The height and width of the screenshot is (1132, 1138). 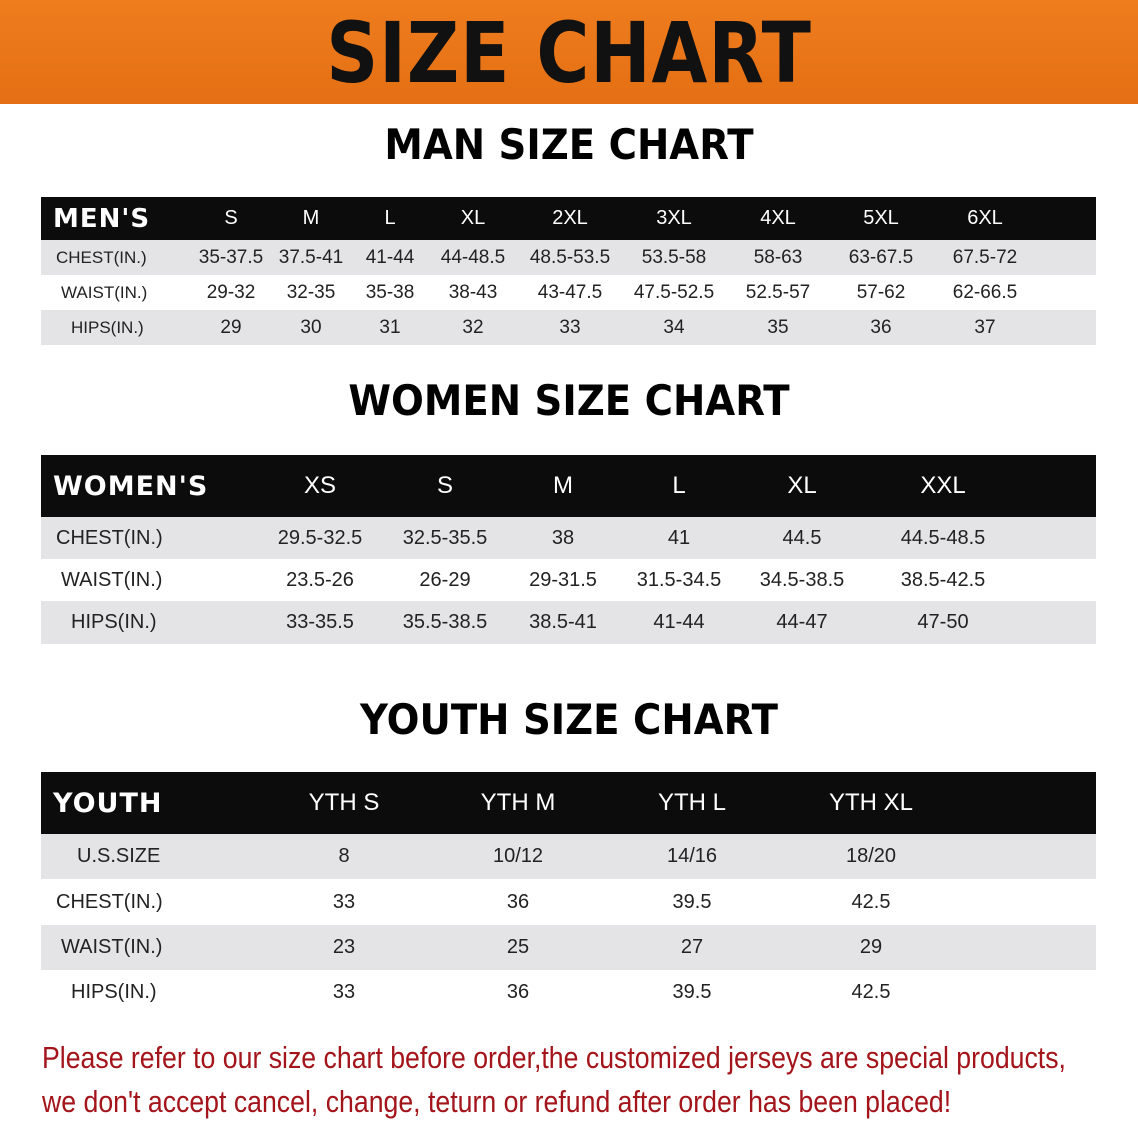 I want to click on table-cell: 44-47, so click(x=802, y=622).